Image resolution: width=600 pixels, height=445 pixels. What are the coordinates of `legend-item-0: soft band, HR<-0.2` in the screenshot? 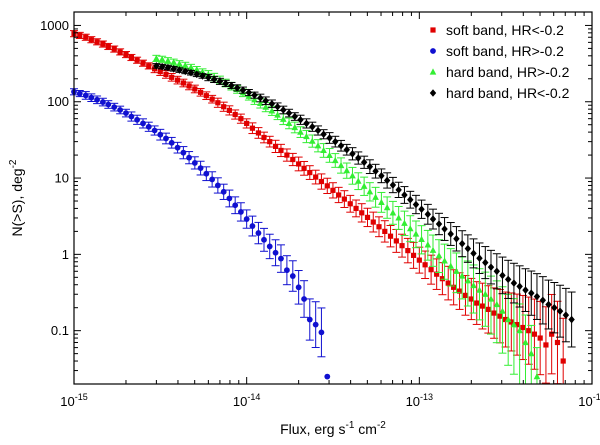 It's located at (497, 30).